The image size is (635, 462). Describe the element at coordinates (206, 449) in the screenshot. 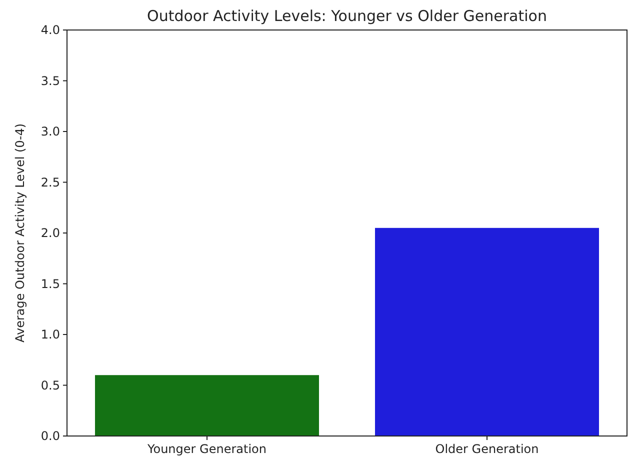

I see `x-tick-label: Younger Generation` at that location.